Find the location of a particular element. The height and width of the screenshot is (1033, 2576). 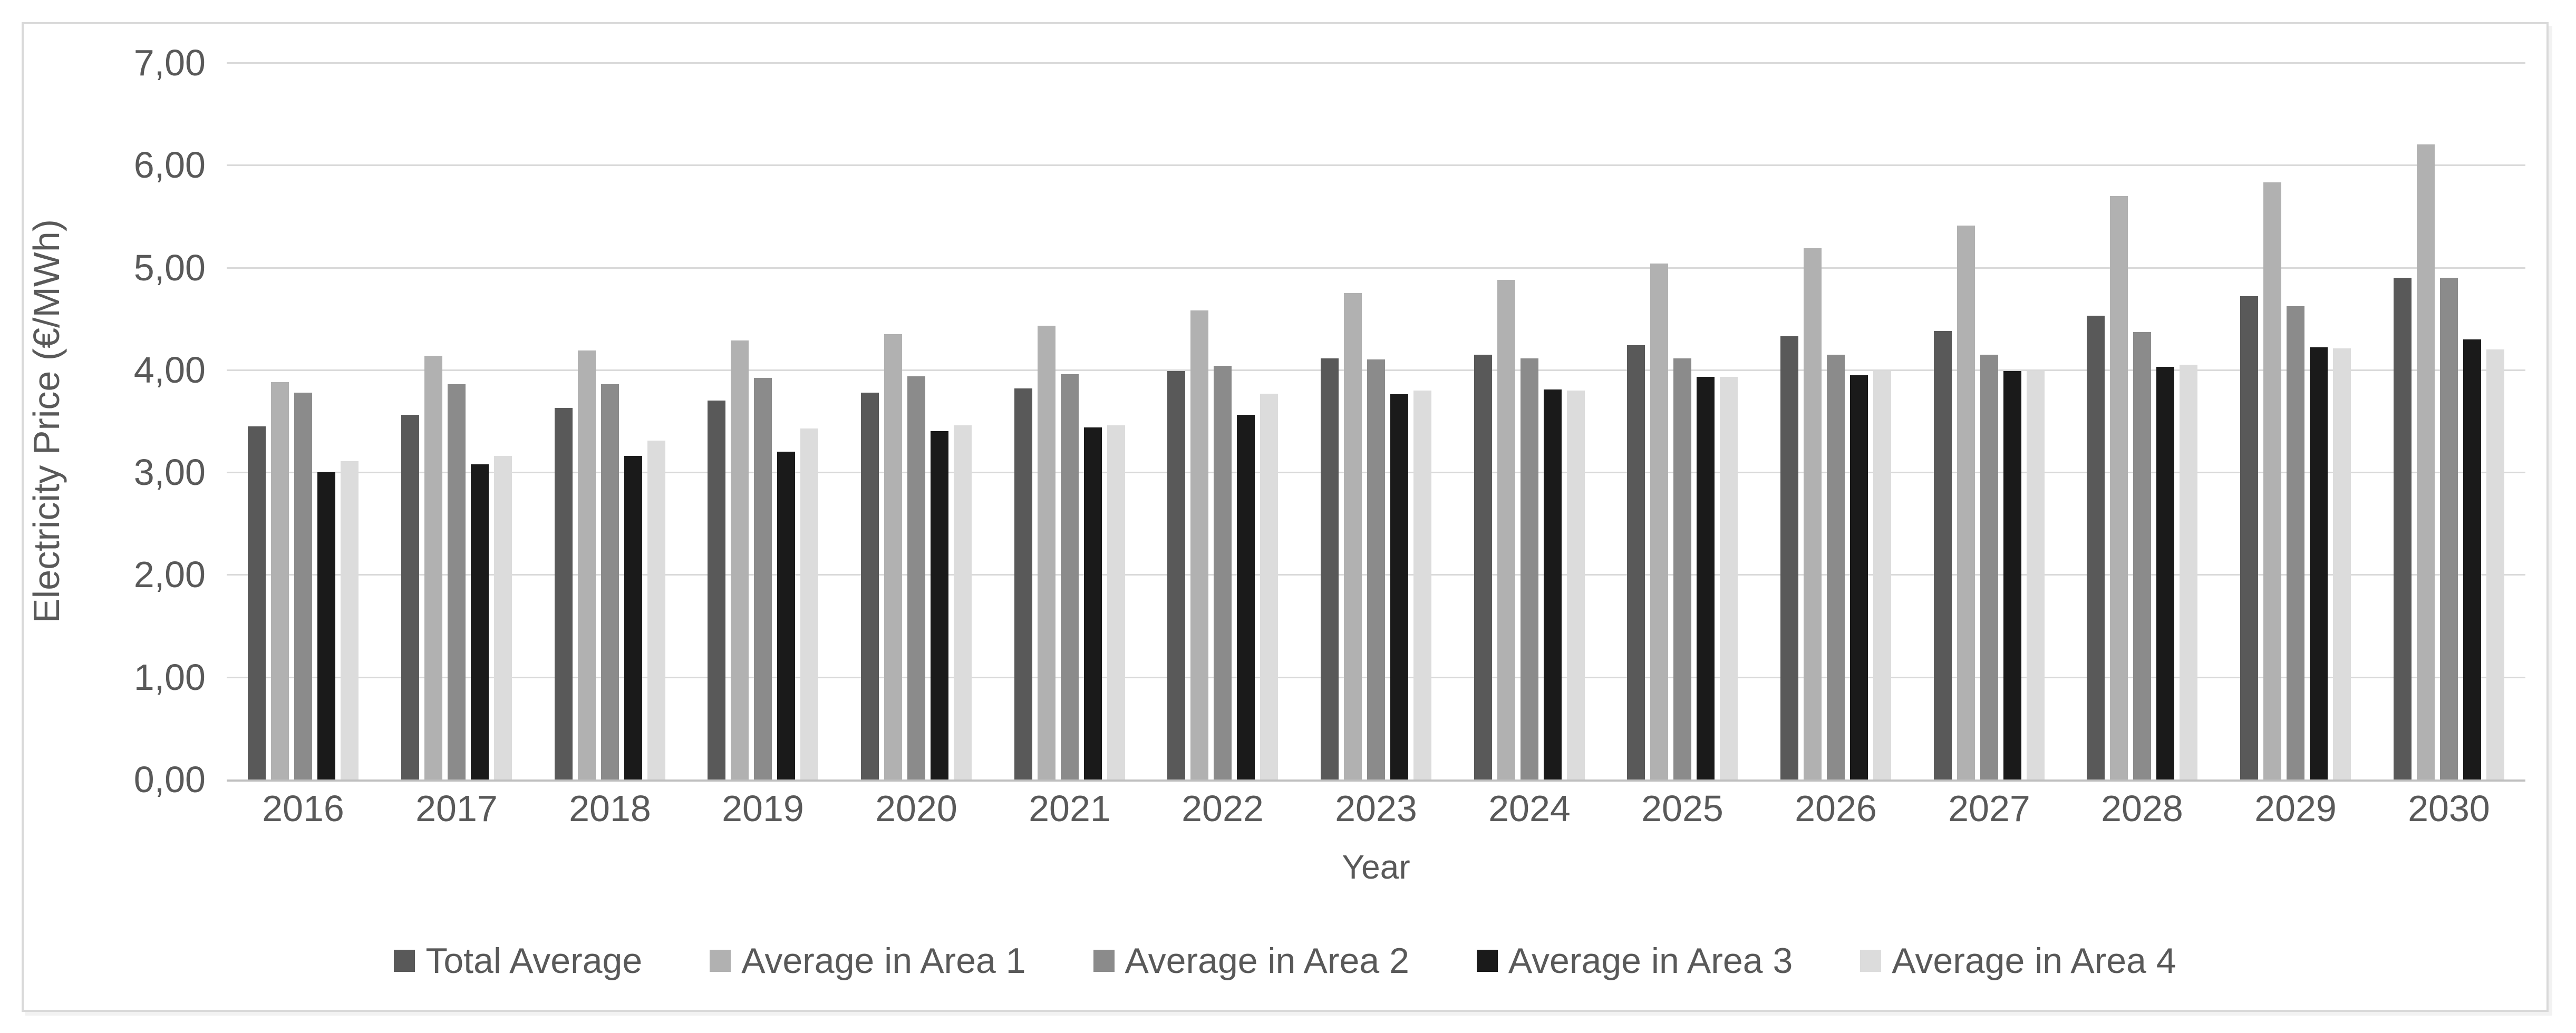

bar-group-2019 is located at coordinates (763, 421).